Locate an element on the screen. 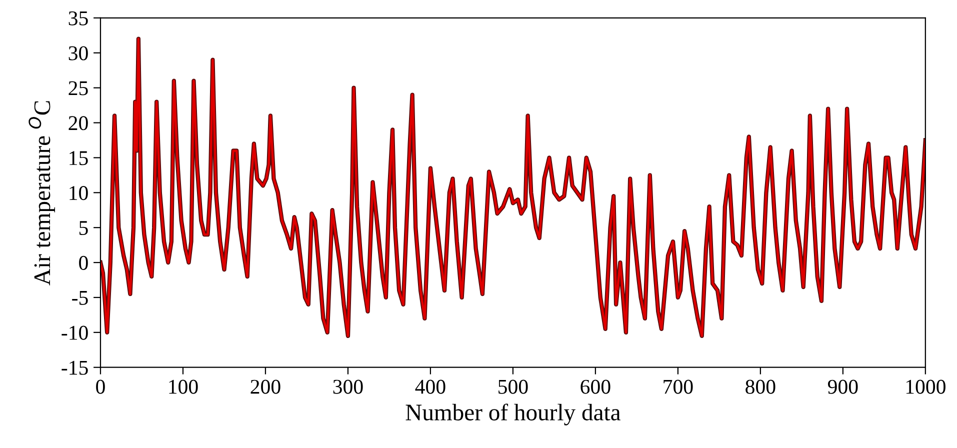  x-tick-label: 400 is located at coordinates (430, 387).